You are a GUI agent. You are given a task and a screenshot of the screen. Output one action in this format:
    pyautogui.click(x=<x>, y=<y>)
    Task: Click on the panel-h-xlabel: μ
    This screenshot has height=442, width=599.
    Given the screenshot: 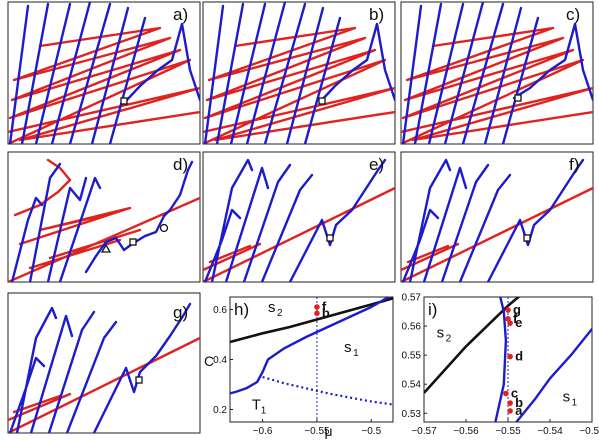 What is the action you would take?
    pyautogui.click(x=329, y=431)
    